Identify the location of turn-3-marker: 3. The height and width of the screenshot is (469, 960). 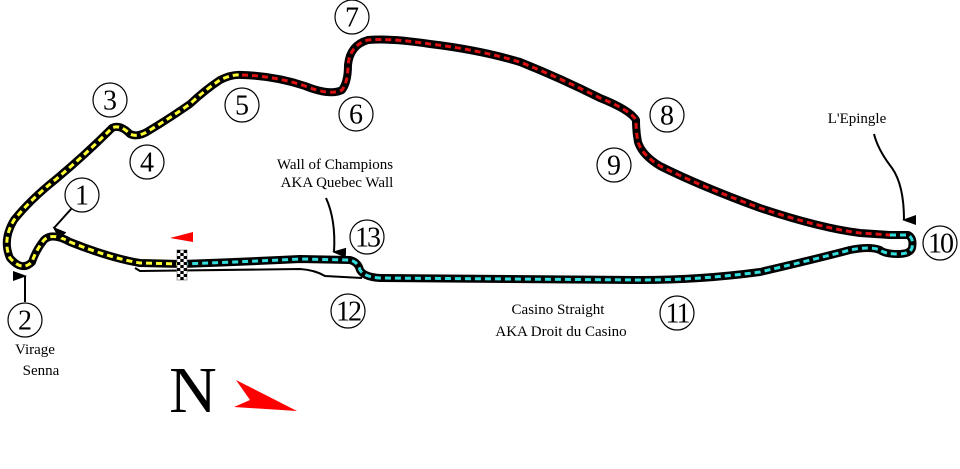
(110, 100).